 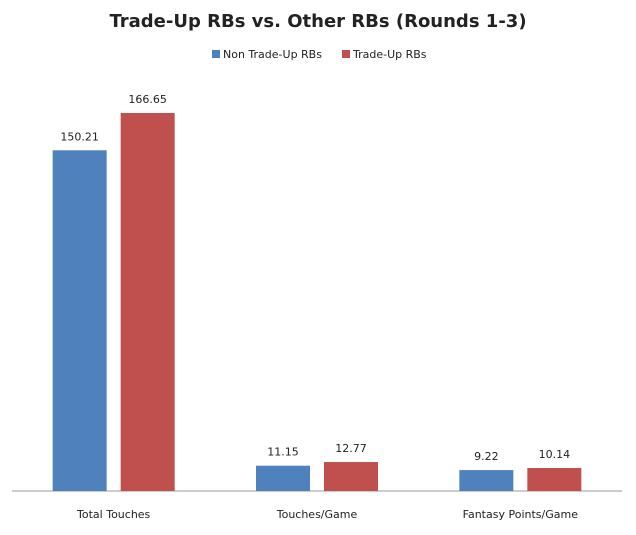 I want to click on data-label: 12.77, so click(x=351, y=448).